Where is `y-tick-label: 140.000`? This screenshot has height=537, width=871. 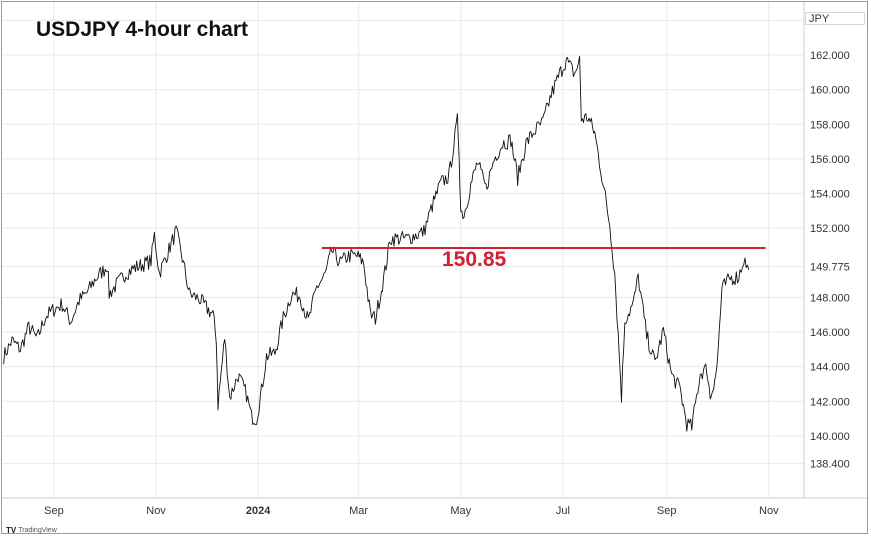
y-tick-label: 140.000 is located at coordinates (830, 437).